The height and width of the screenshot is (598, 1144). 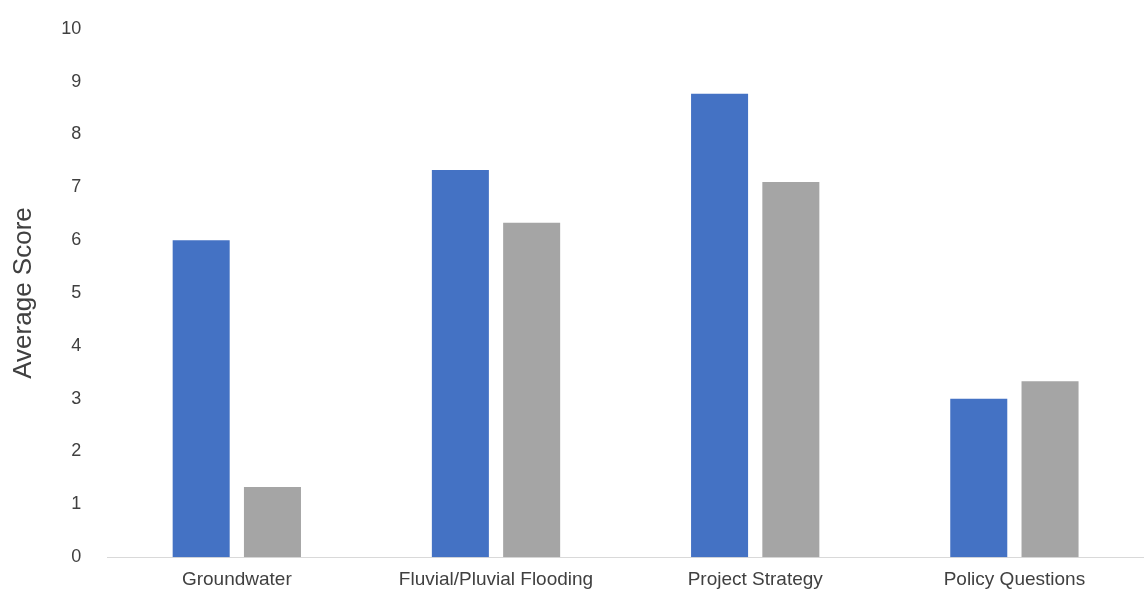 I want to click on y-tick-label: 8, so click(x=76, y=133).